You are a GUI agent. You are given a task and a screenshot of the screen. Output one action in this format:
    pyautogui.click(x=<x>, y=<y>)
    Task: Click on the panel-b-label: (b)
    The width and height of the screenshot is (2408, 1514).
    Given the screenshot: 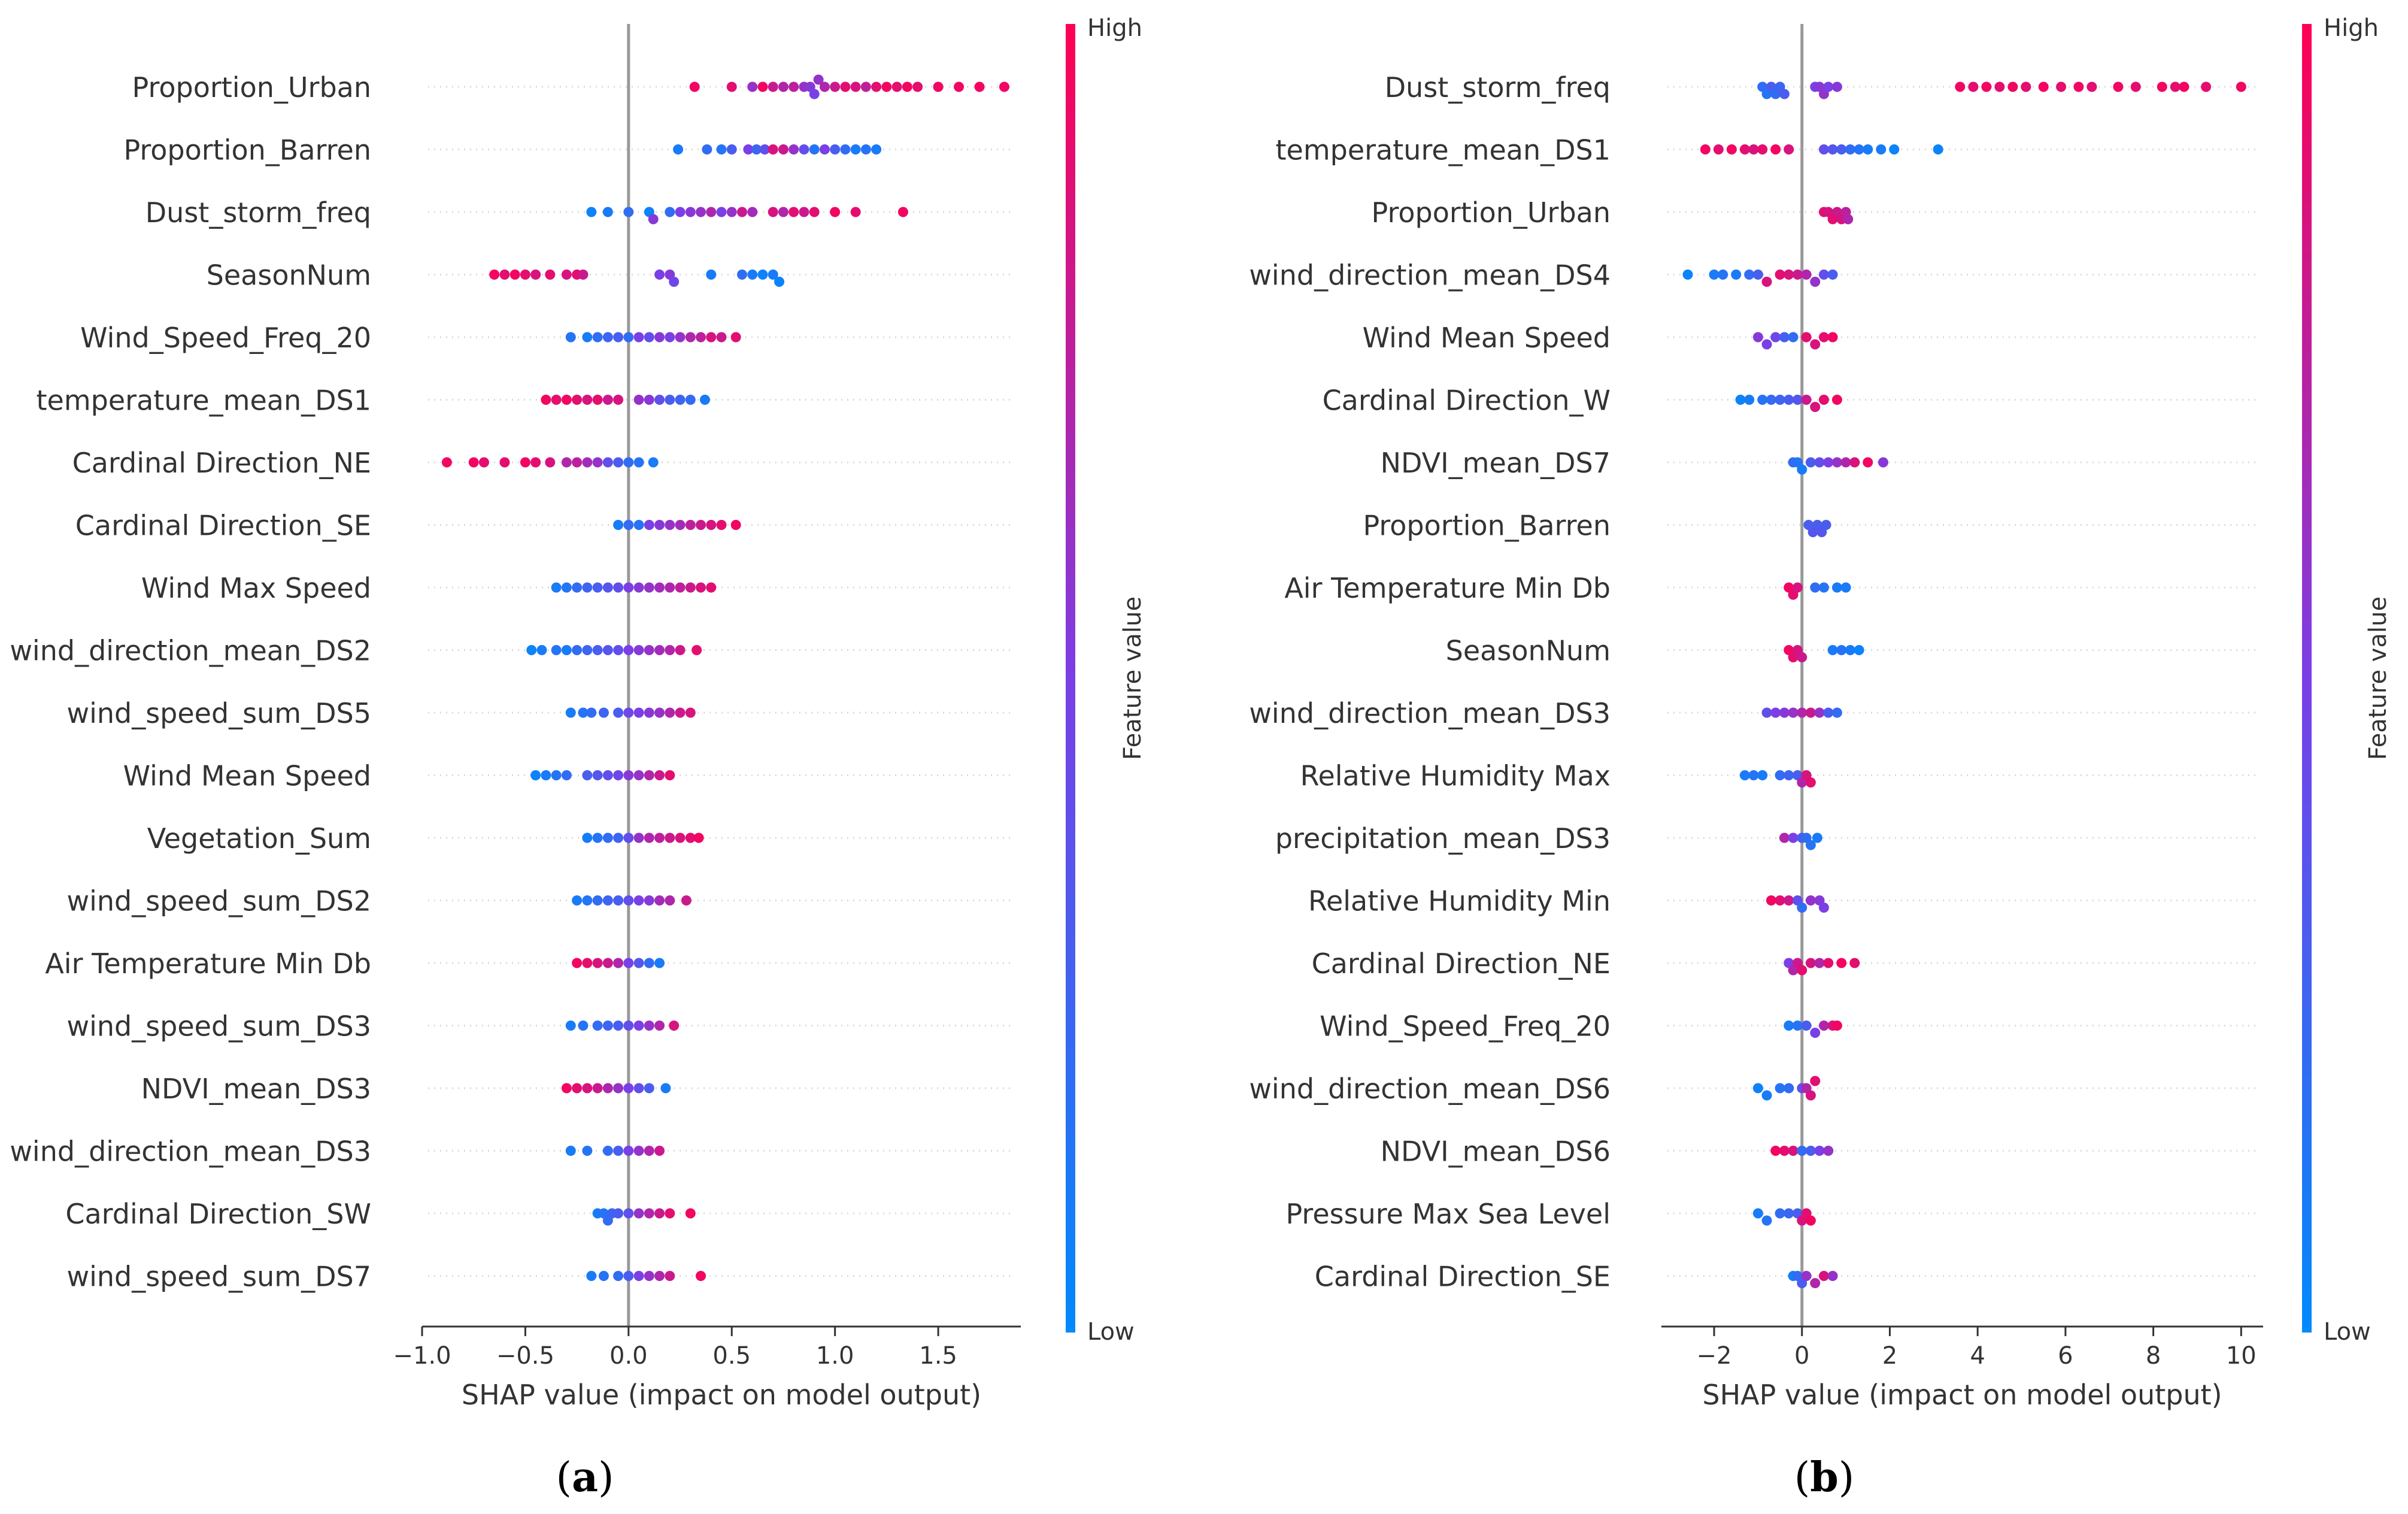 What is the action you would take?
    pyautogui.click(x=1824, y=1477)
    